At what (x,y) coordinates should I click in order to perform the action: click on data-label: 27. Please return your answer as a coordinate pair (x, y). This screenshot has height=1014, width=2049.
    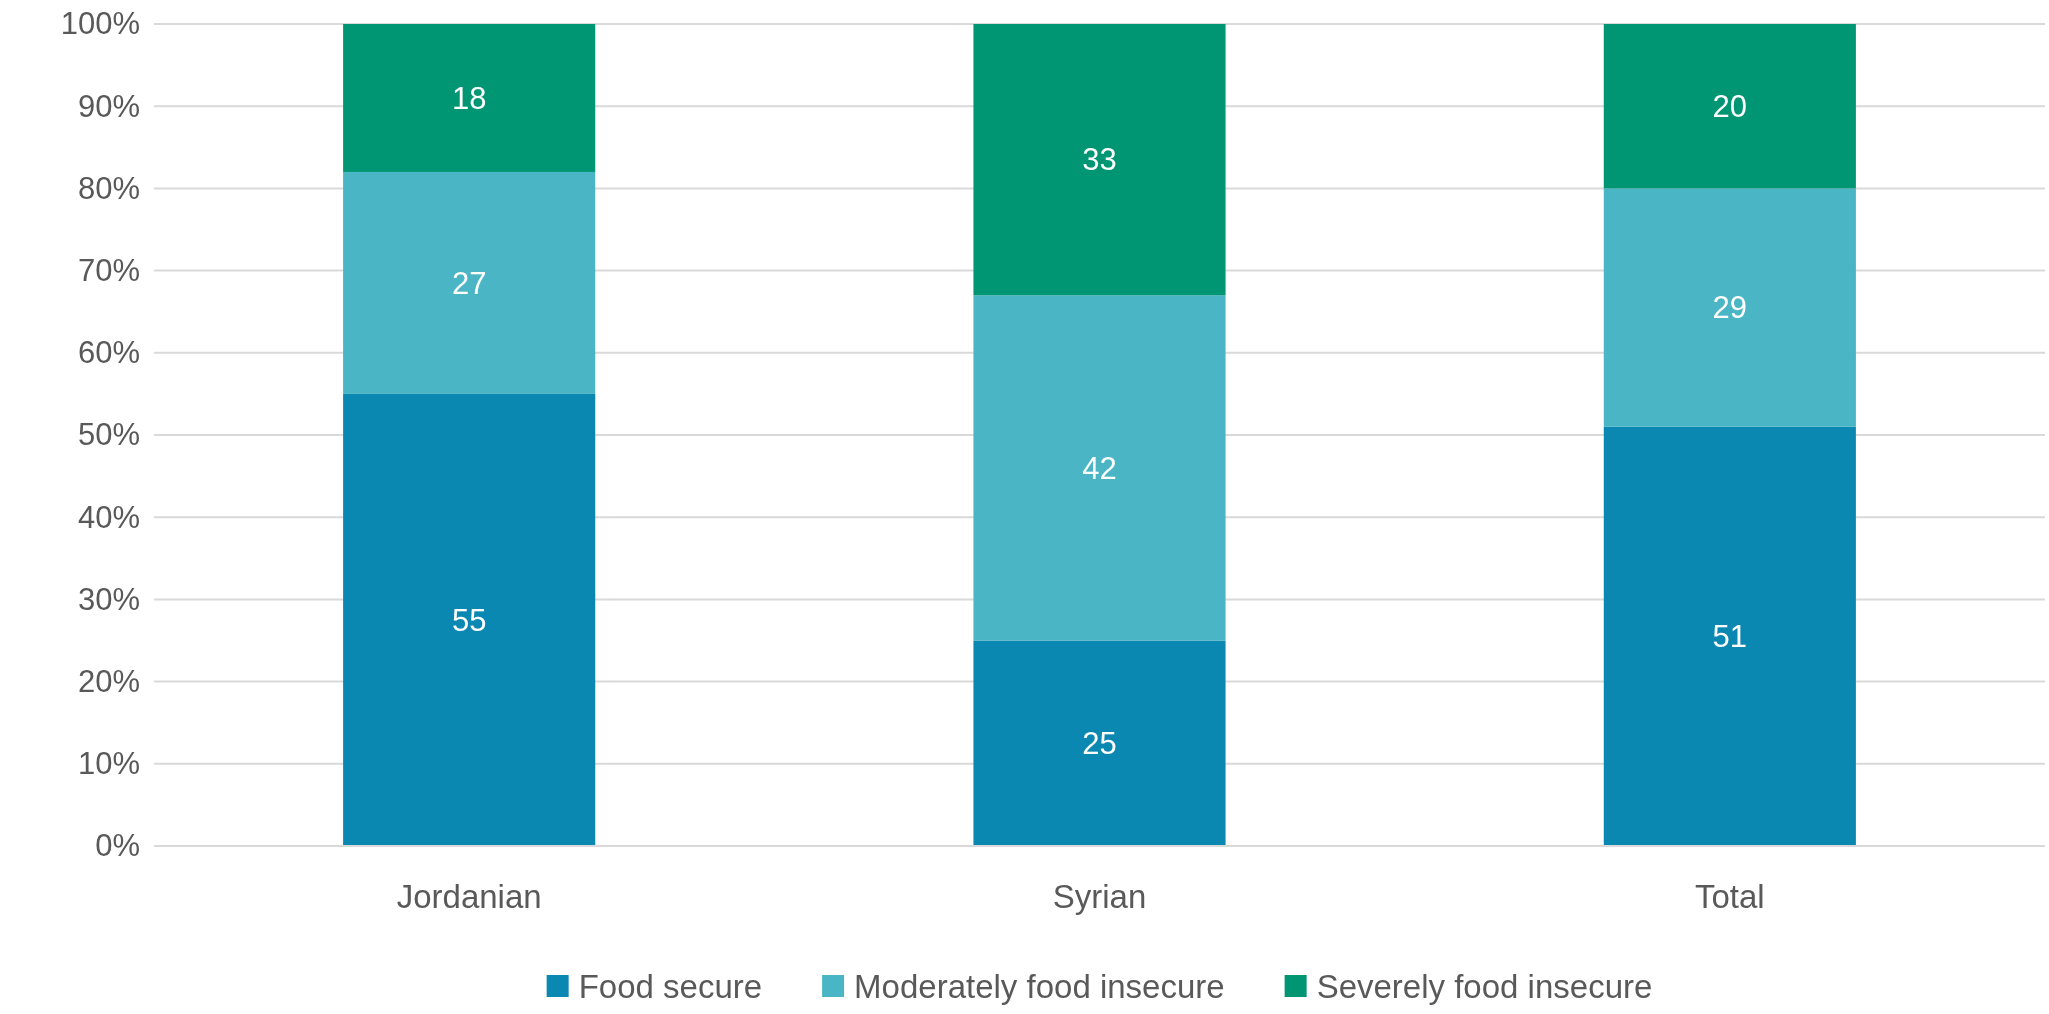
    Looking at the image, I should click on (469, 283).